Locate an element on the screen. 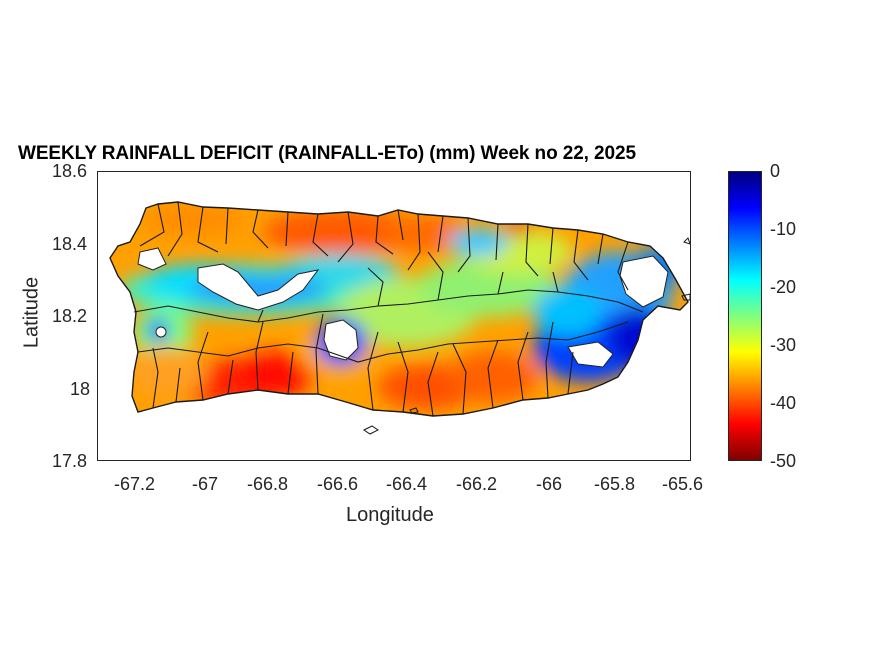  x-tick-label: -66 is located at coordinates (549, 484).